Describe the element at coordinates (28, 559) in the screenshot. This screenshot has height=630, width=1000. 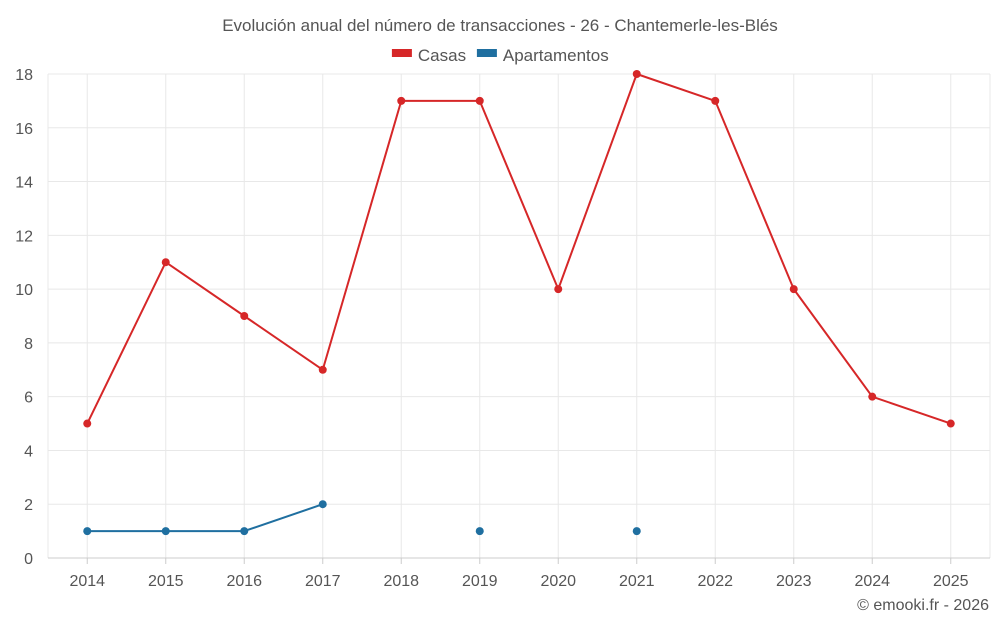
I see `y-tick-label: 0` at that location.